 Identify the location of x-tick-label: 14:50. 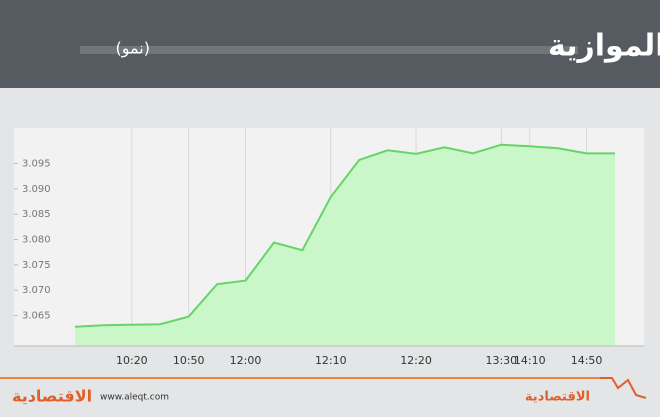
(587, 360).